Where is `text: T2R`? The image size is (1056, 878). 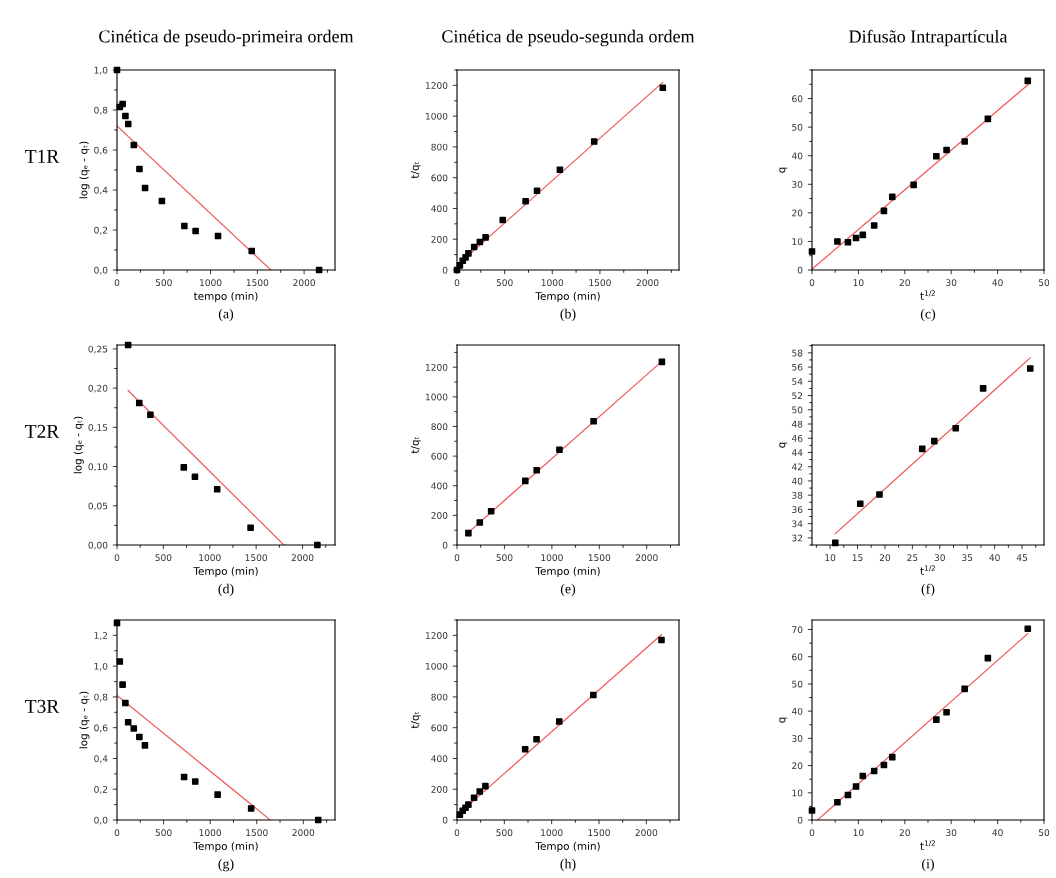 text: T2R is located at coordinates (42, 431).